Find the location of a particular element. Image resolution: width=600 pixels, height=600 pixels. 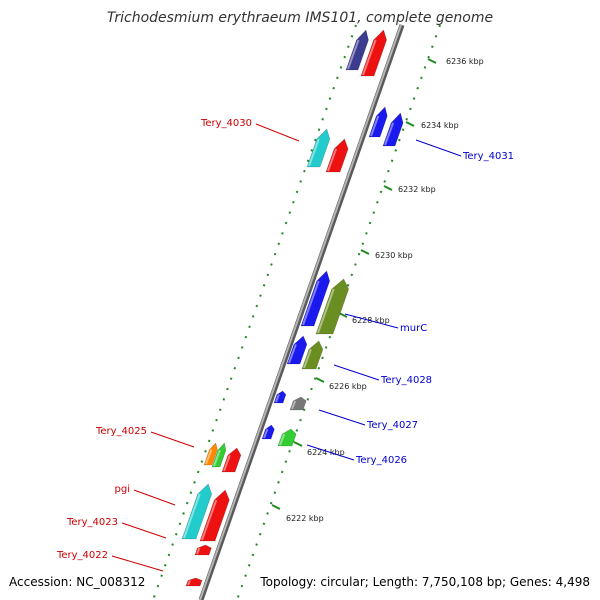

tick-label: 6232 kbp is located at coordinates (417, 189).